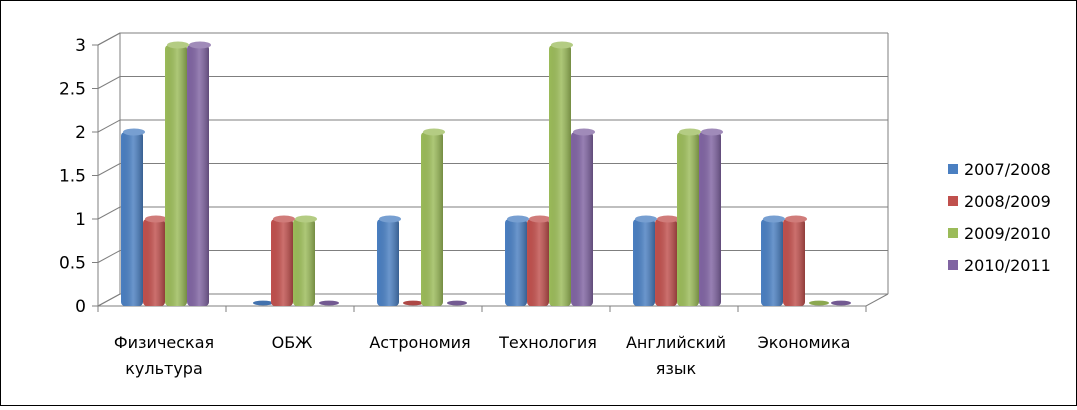 The height and width of the screenshot is (410, 1077). What do you see at coordinates (676, 368) in the screenshot?
I see `x-category-label-line: язык` at bounding box center [676, 368].